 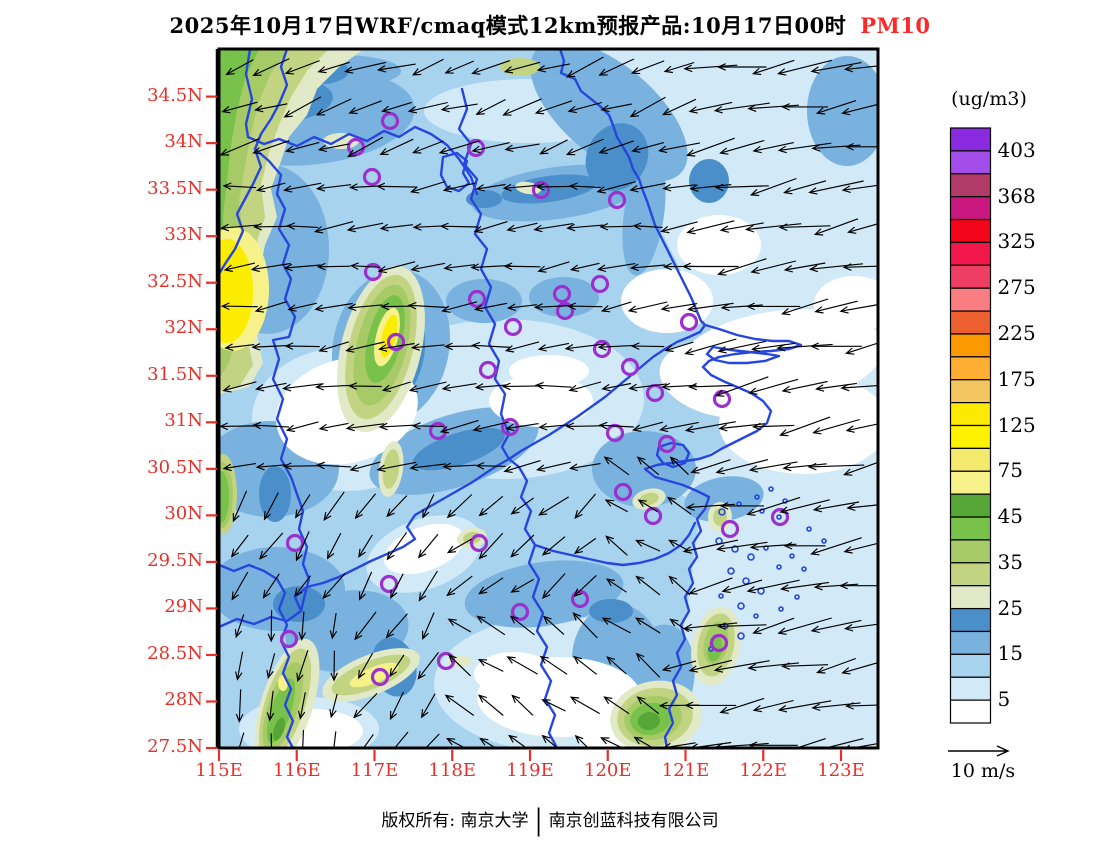 What do you see at coordinates (183, 421) in the screenshot?
I see `lat-tick-label: 31N` at bounding box center [183, 421].